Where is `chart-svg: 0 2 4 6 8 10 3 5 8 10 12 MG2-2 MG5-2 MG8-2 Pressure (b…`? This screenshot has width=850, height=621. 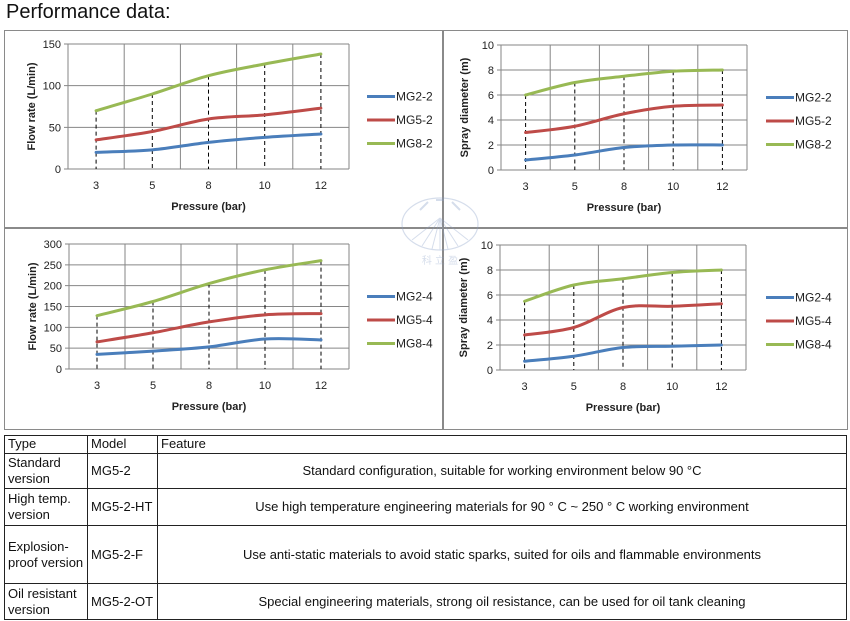
chart-svg: 0 2 4 6 8 10 3 5 8 10 12 MG2-2 MG5-2 MG8-2 Pressure (b… is located at coordinates (645, 127).